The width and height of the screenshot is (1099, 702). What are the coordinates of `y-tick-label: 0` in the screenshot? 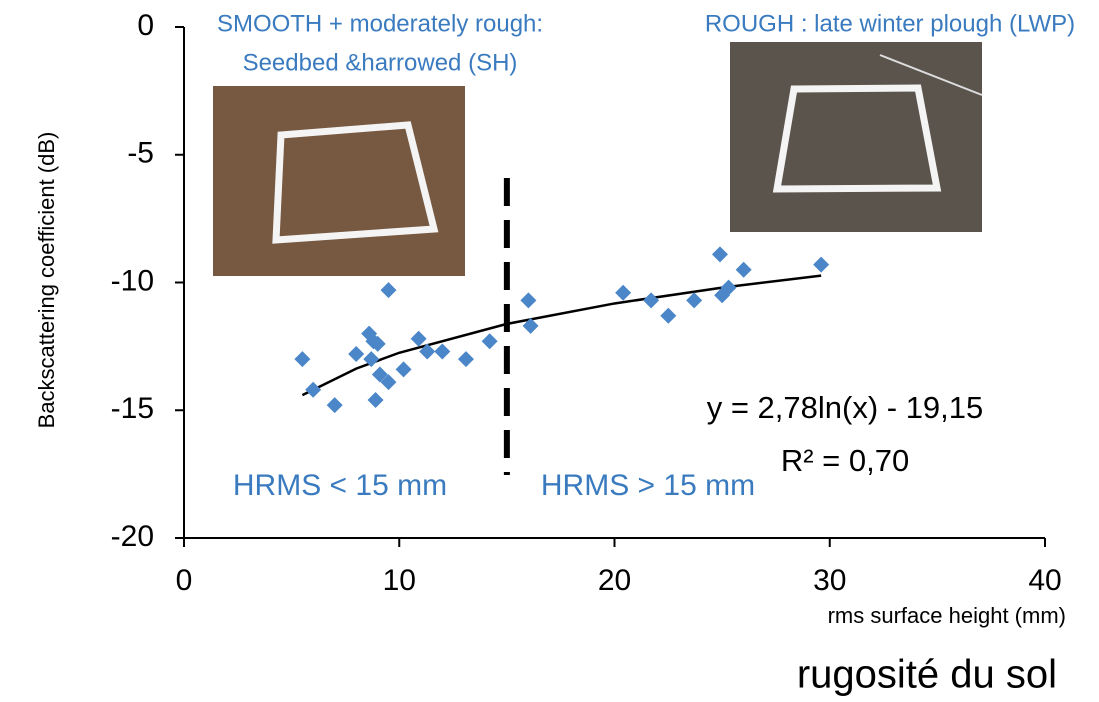 It's located at (145, 25).